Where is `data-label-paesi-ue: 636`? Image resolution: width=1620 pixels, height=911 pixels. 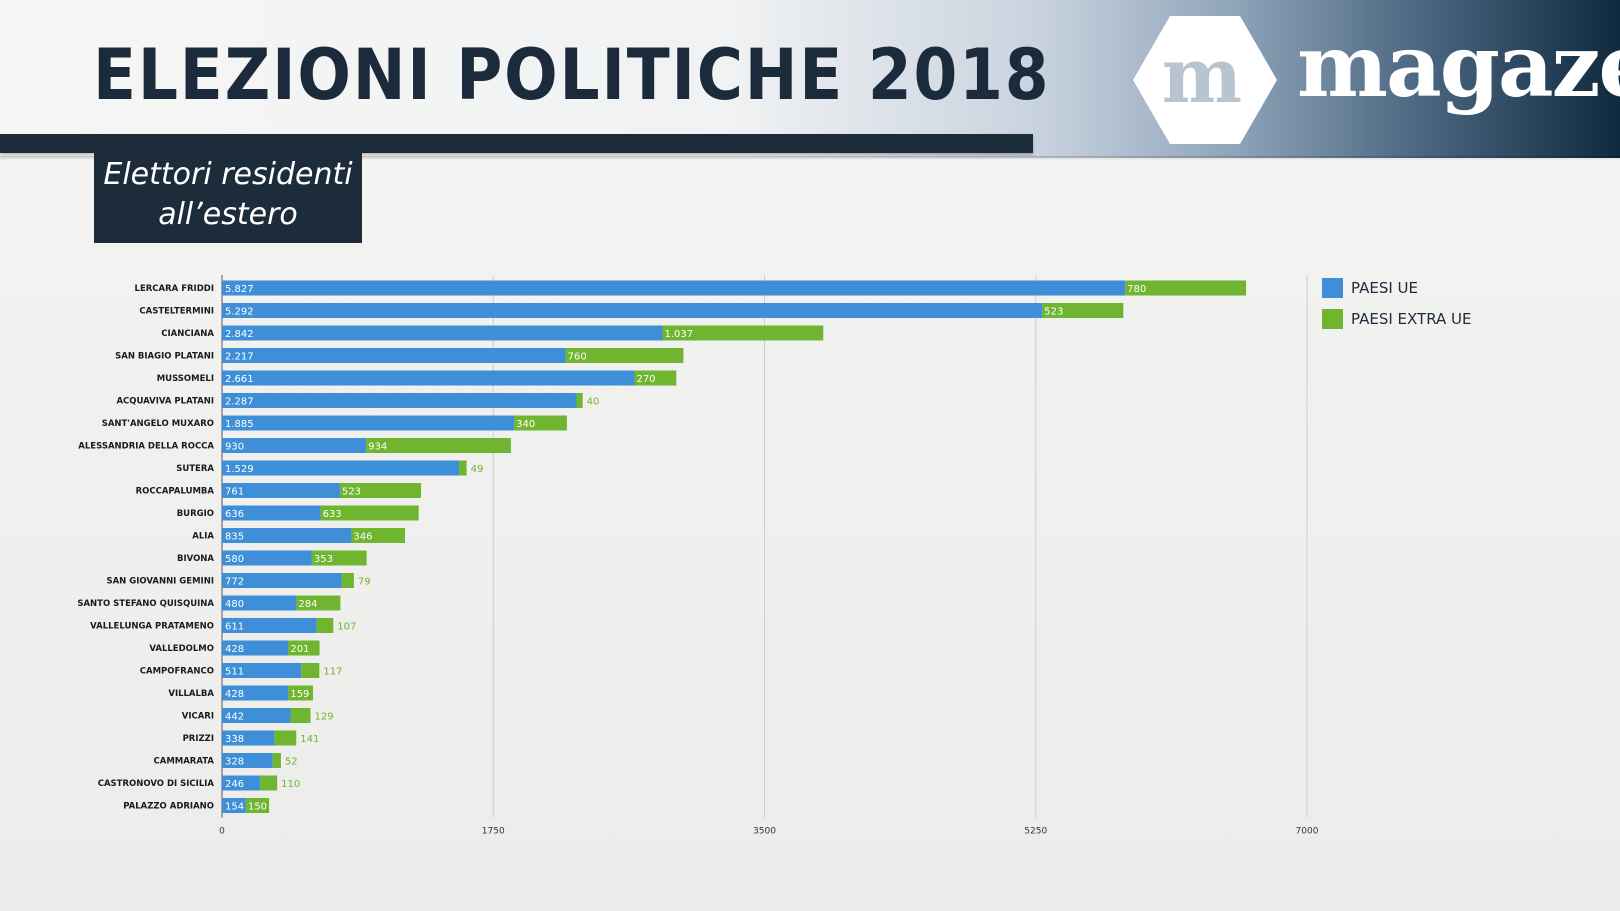 data-label-paesi-ue: 636 is located at coordinates (234, 514).